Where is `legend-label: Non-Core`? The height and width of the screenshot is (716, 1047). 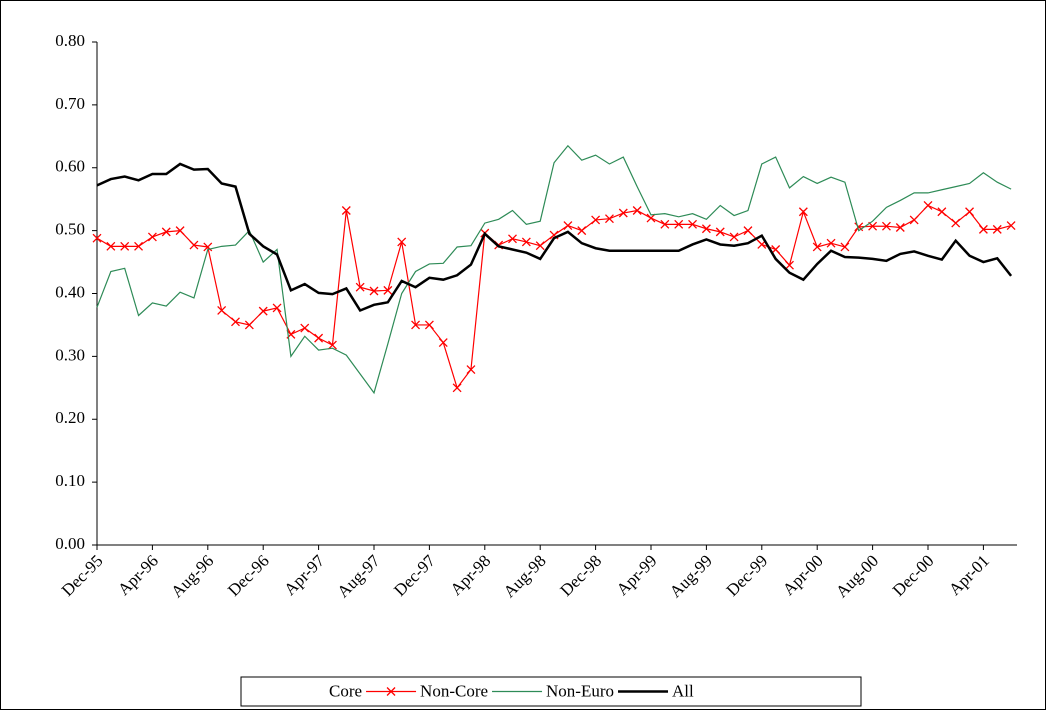 legend-label: Non-Core is located at coordinates (454, 690).